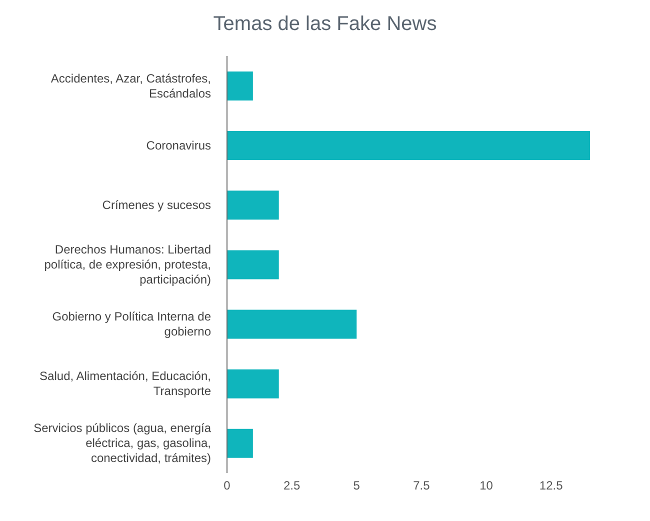 This screenshot has height=521, width=650. Describe the element at coordinates (123, 443) in the screenshot. I see `y-tick-label: Servicios públicos (agua, energía eléctrica, gas, gasolina, conectividad, trámites)` at that location.